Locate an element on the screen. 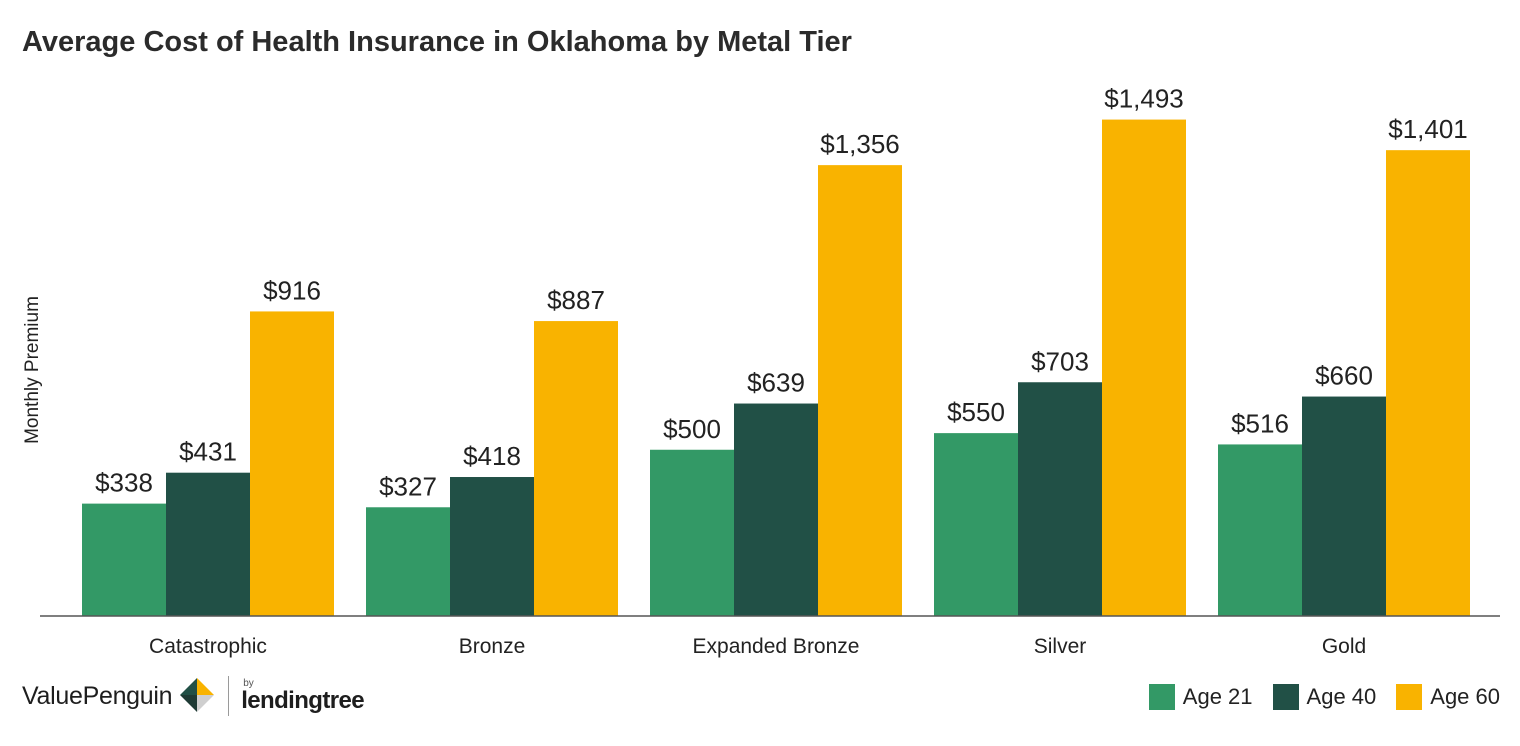 This screenshot has width=1520, height=746. data-label: $431 is located at coordinates (208, 452).